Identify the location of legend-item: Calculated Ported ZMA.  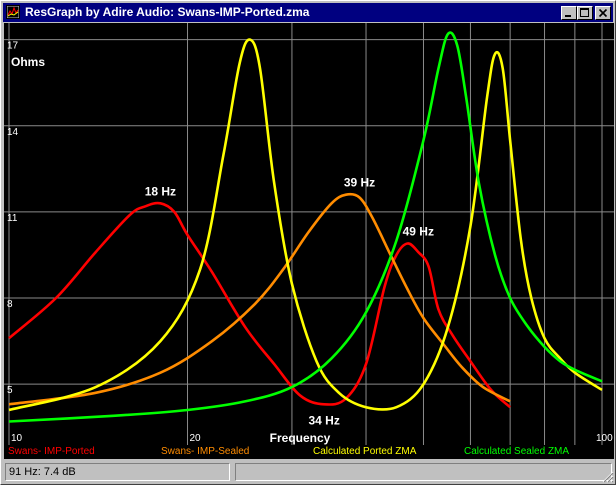
(365, 451).